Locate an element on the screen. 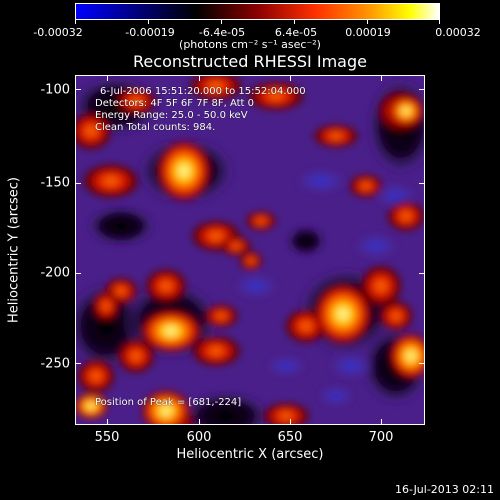  x-tick-label: 550 is located at coordinates (107, 437).